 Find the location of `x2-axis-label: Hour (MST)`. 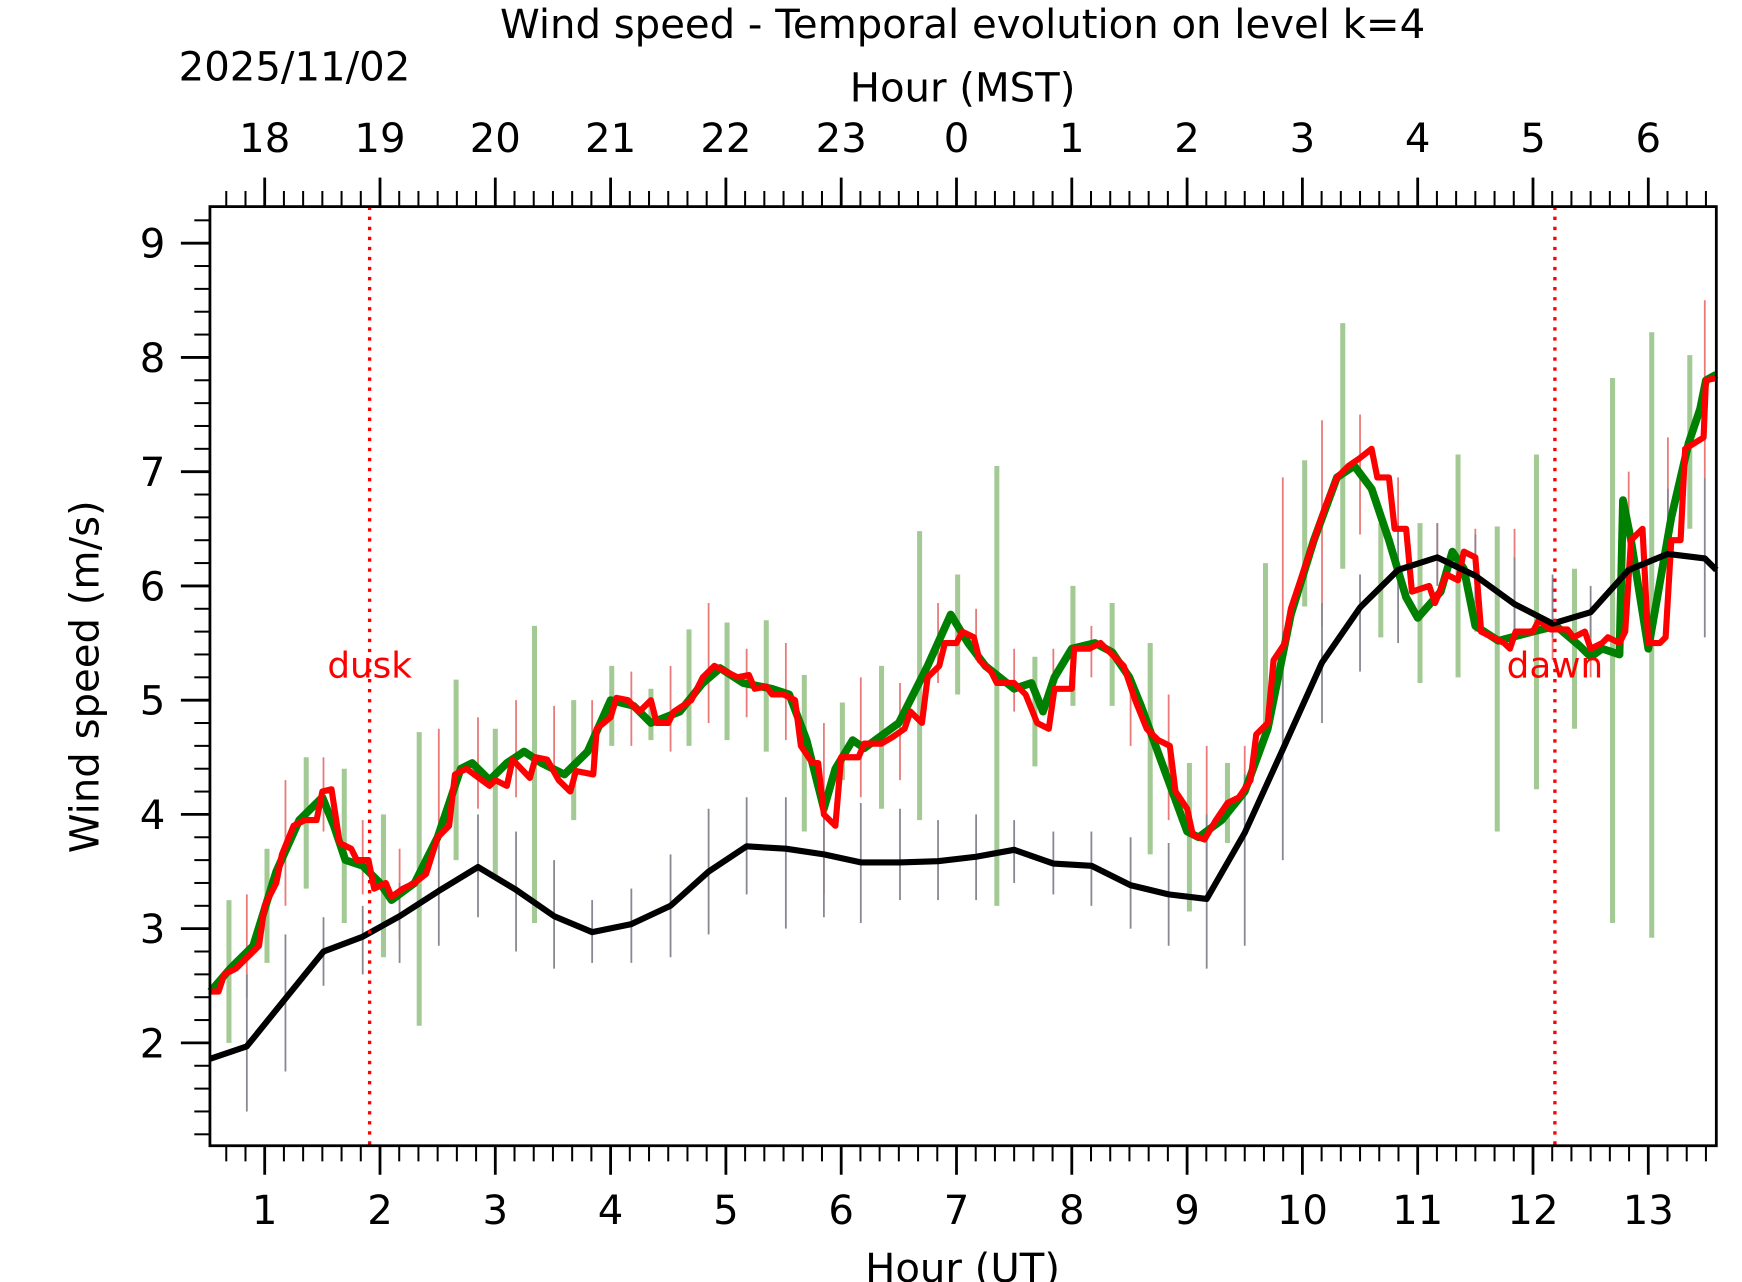

x2-axis-label: Hour (MST) is located at coordinates (963, 89).